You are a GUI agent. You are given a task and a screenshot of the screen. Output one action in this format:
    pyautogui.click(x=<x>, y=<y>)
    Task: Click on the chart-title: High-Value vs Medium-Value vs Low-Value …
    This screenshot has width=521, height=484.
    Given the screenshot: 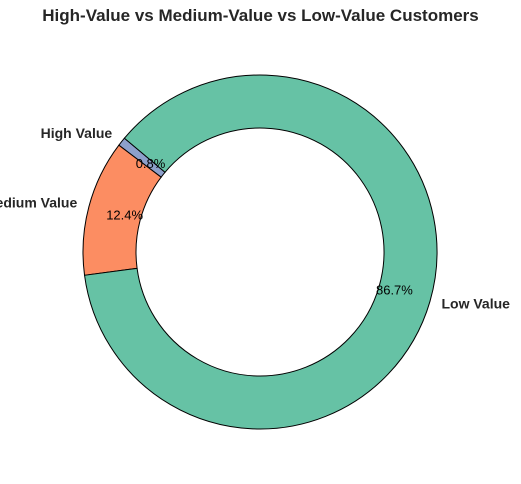 What is the action you would take?
    pyautogui.click(x=260, y=15)
    